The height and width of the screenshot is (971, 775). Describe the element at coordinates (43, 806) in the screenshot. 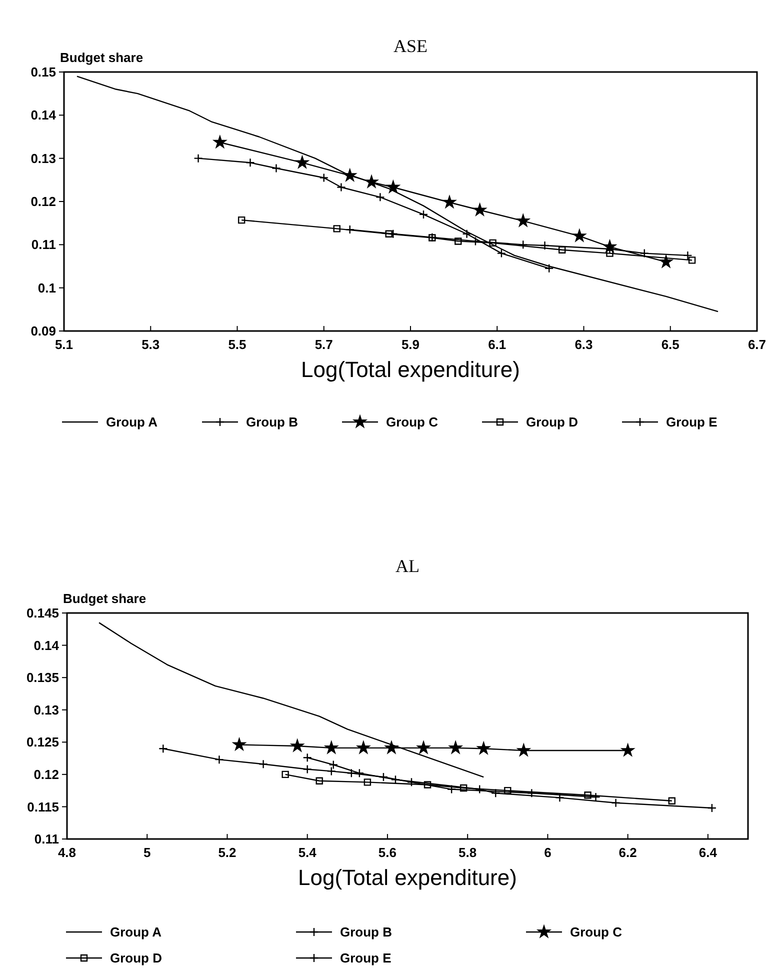

I see `y-tick-label: 0.115` at that location.